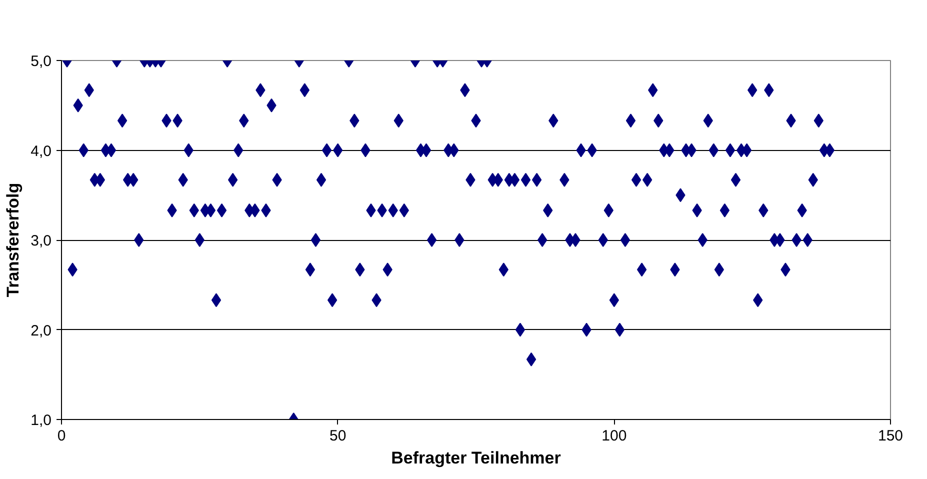 The width and height of the screenshot is (927, 479). What do you see at coordinates (61, 436) in the screenshot?
I see `x-tick-label: 0` at bounding box center [61, 436].